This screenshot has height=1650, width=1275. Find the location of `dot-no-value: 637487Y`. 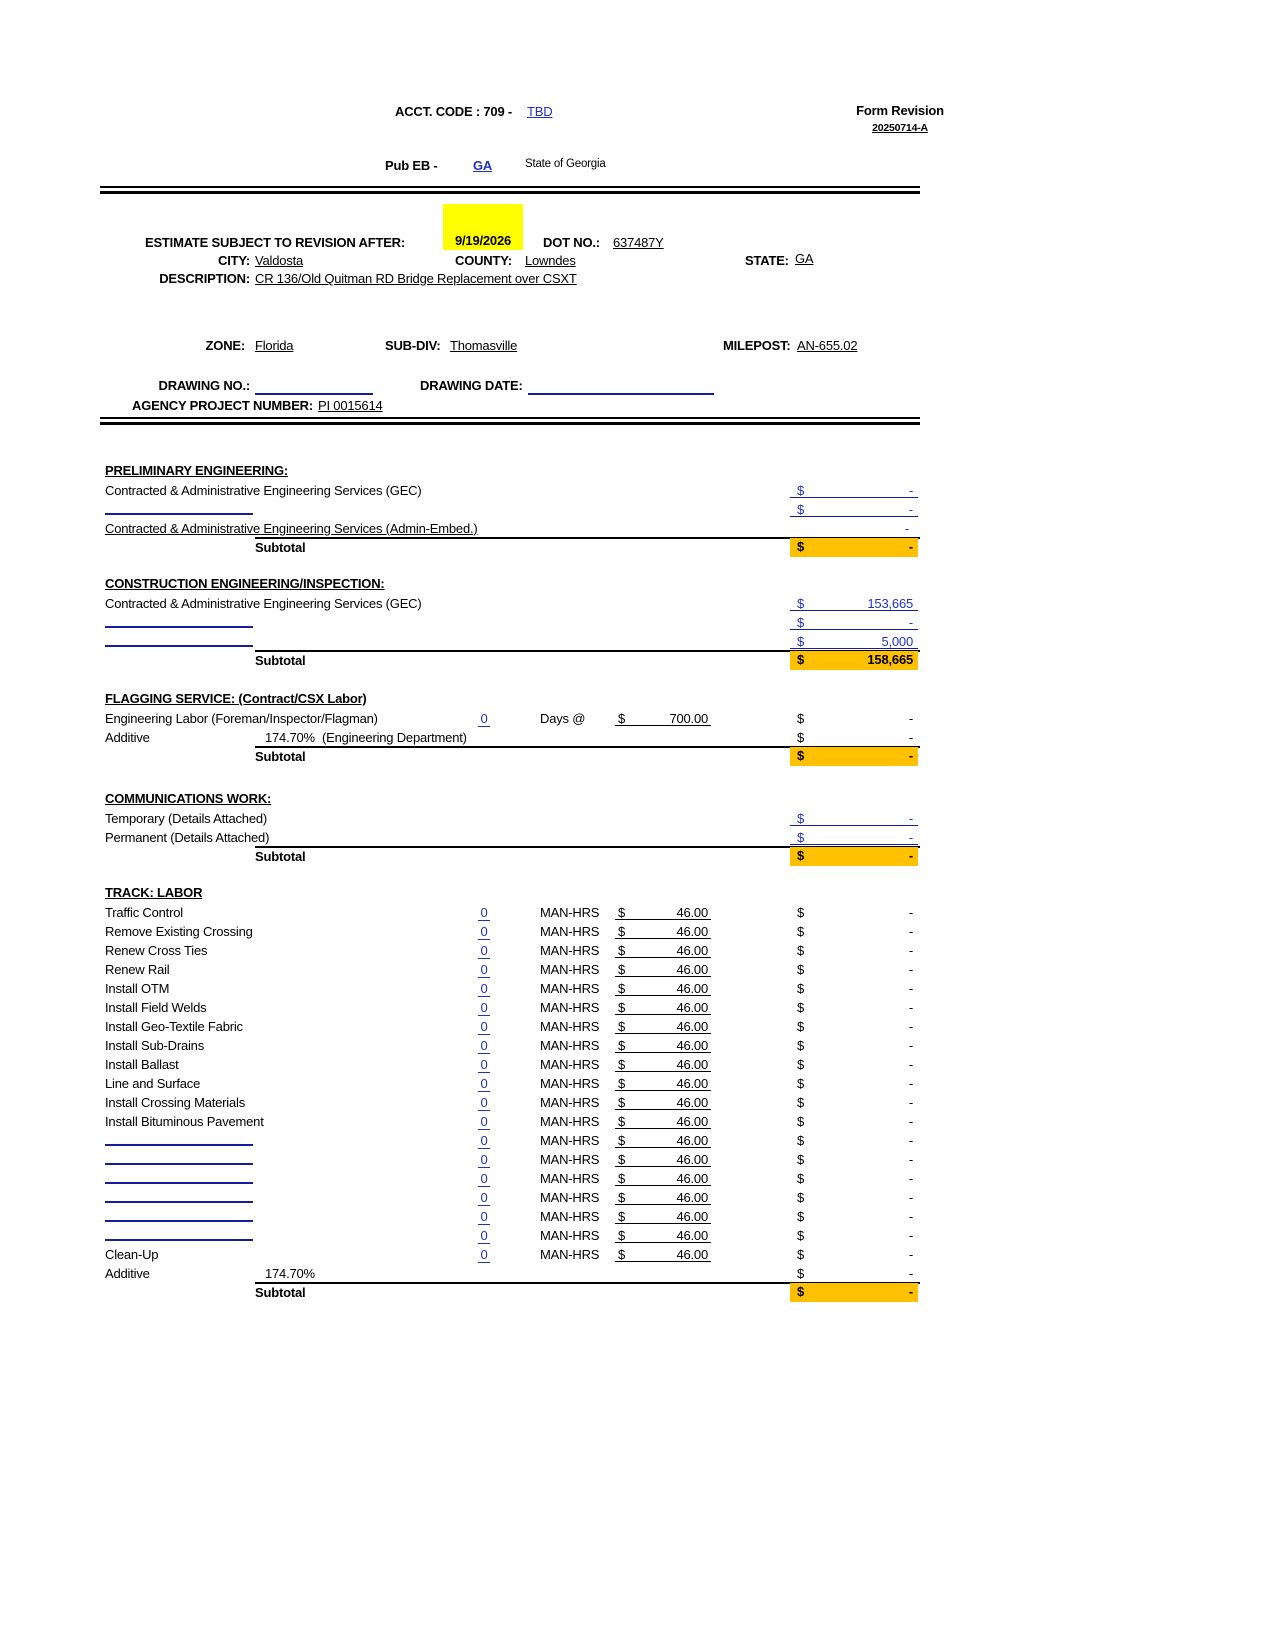

dot-no-value: 637487Y is located at coordinates (638, 242).